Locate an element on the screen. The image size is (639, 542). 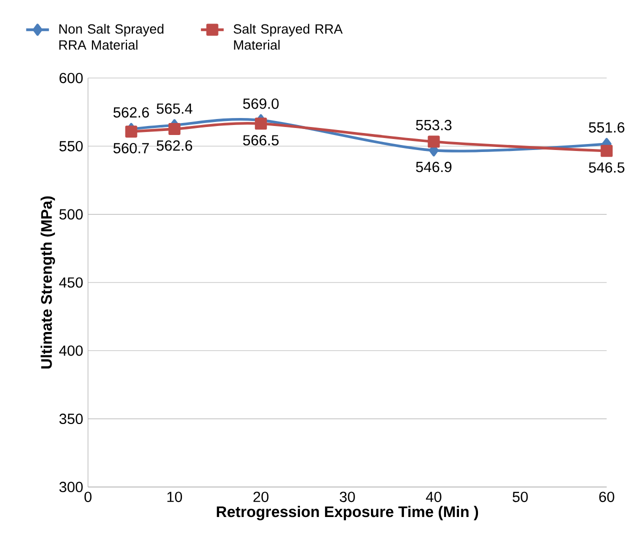
x-tick-label: 10 is located at coordinates (174, 497).